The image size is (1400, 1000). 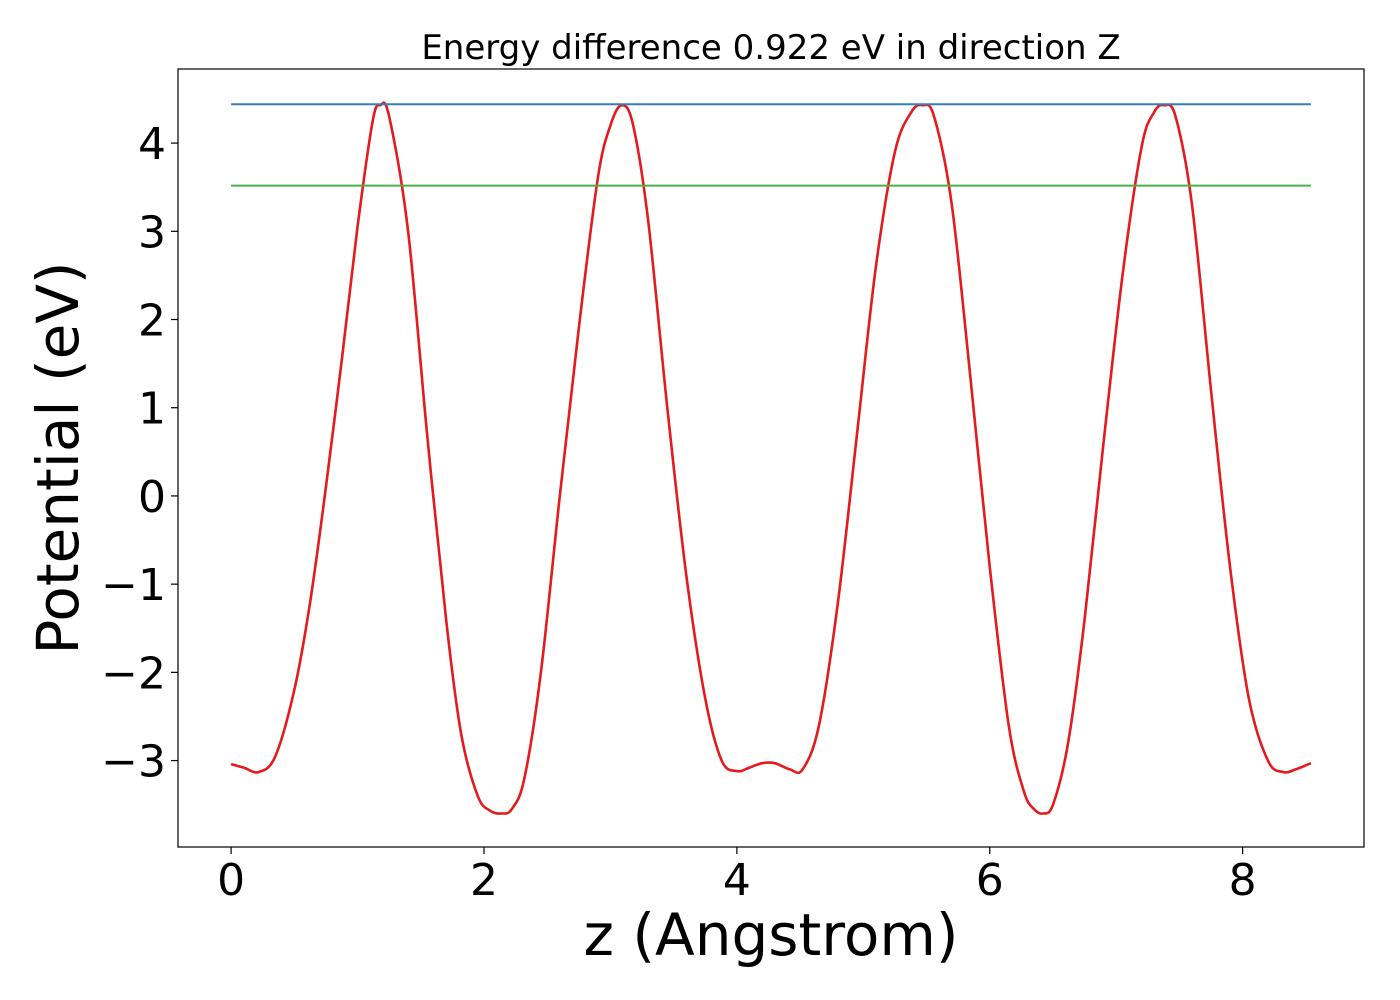 What do you see at coordinates (133, 585) in the screenshot?
I see `y-tick-label: −1` at bounding box center [133, 585].